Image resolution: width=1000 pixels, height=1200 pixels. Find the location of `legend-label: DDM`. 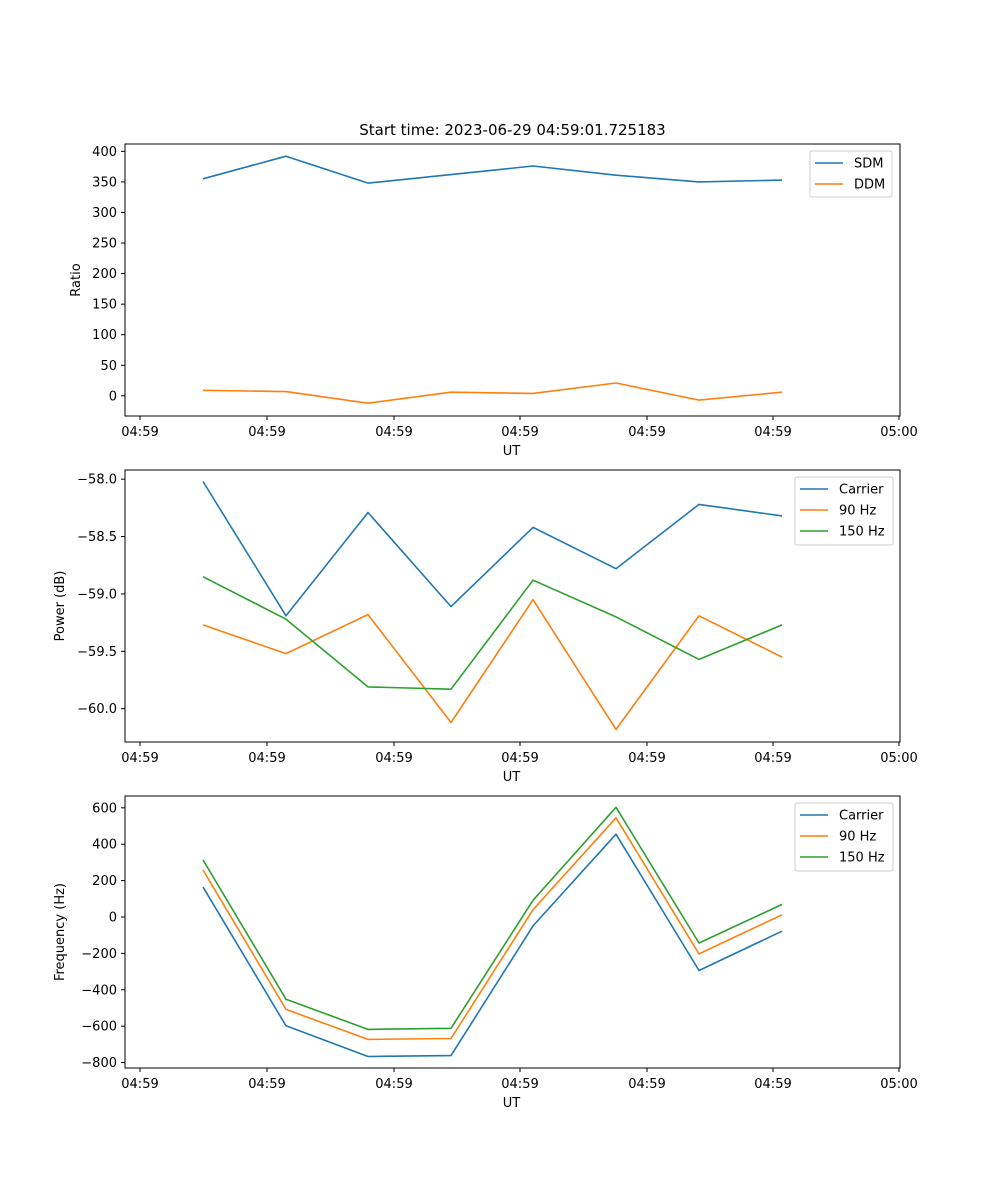

legend-label: DDM is located at coordinates (869, 185).